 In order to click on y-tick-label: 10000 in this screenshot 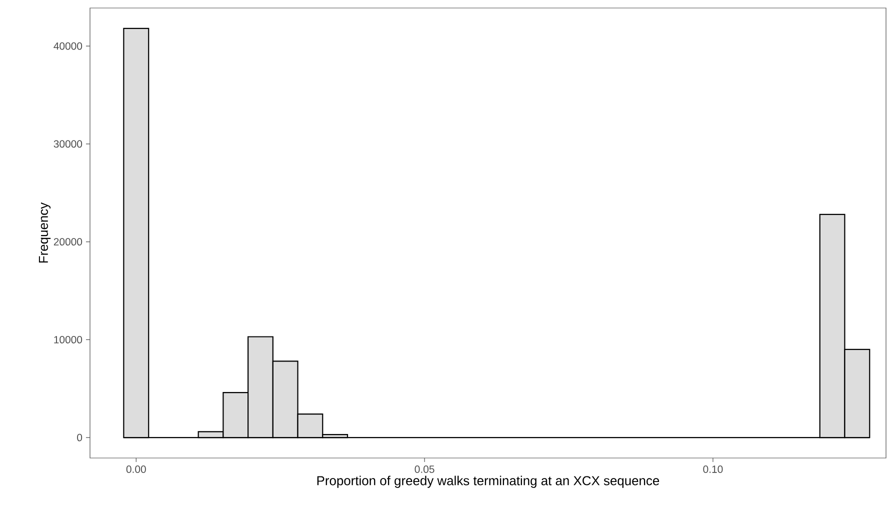, I will do `click(68, 340)`.